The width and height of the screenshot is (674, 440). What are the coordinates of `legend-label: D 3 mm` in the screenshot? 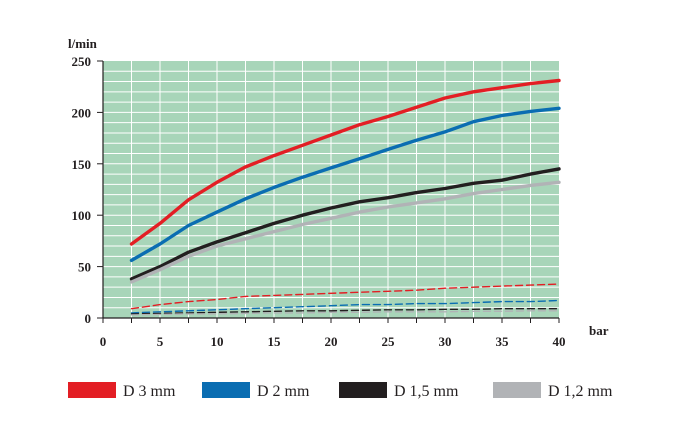 It's located at (149, 391).